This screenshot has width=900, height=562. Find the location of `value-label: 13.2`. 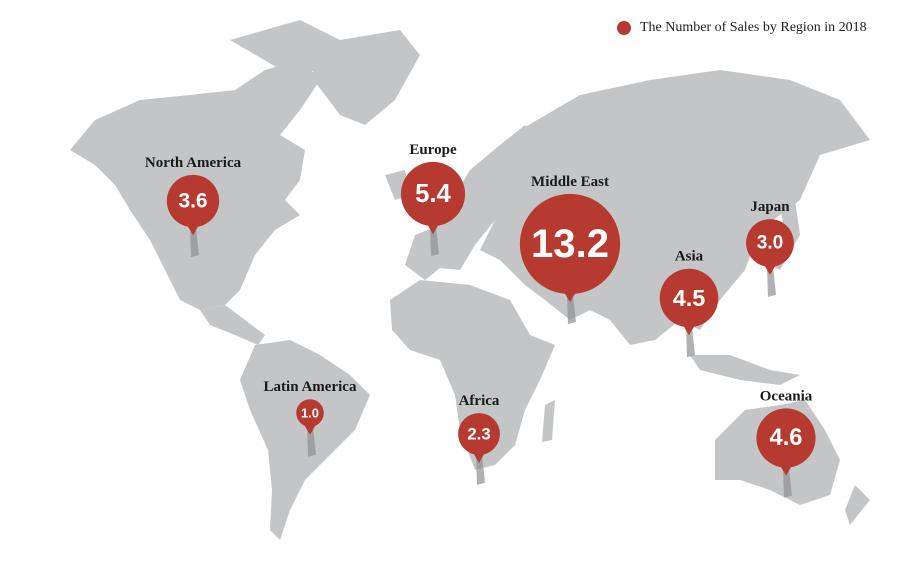

value-label: 13.2 is located at coordinates (570, 244).